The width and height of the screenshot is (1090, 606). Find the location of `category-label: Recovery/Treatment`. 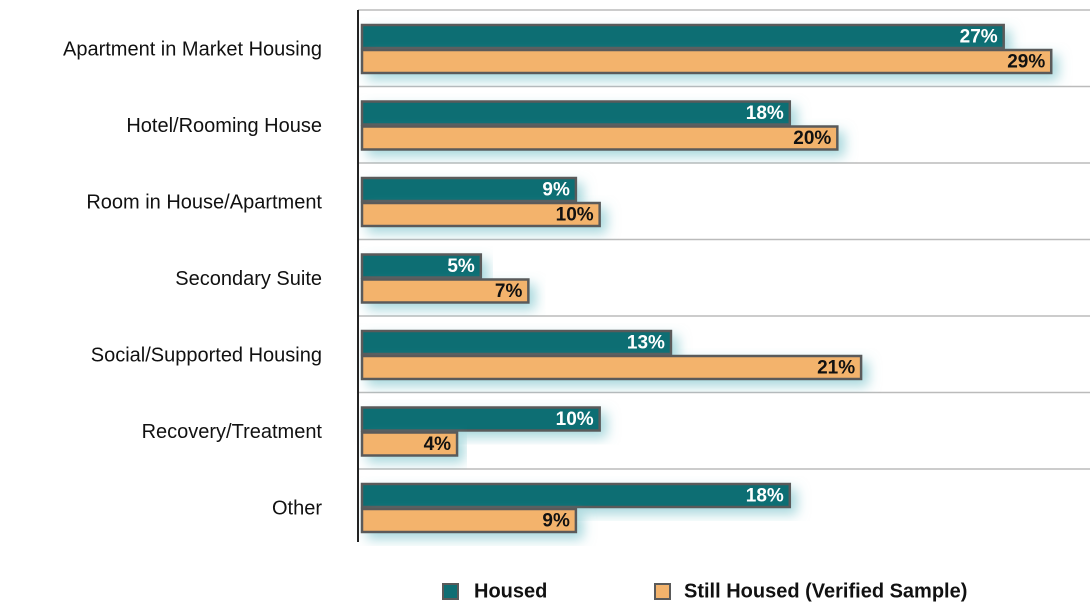

category-label: Recovery/Treatment is located at coordinates (232, 432).